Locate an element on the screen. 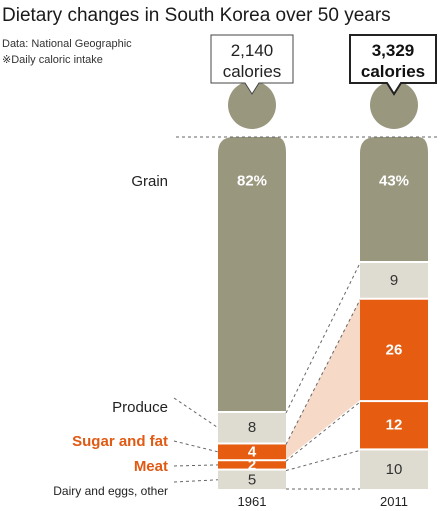 This screenshot has width=440, height=511. category-label-meat: Meat is located at coordinates (151, 466).